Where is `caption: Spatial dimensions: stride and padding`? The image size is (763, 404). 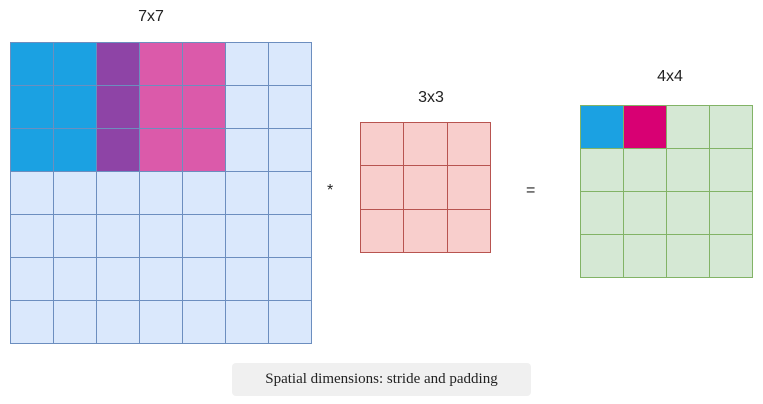
caption: Spatial dimensions: stride and padding is located at coordinates (381, 379).